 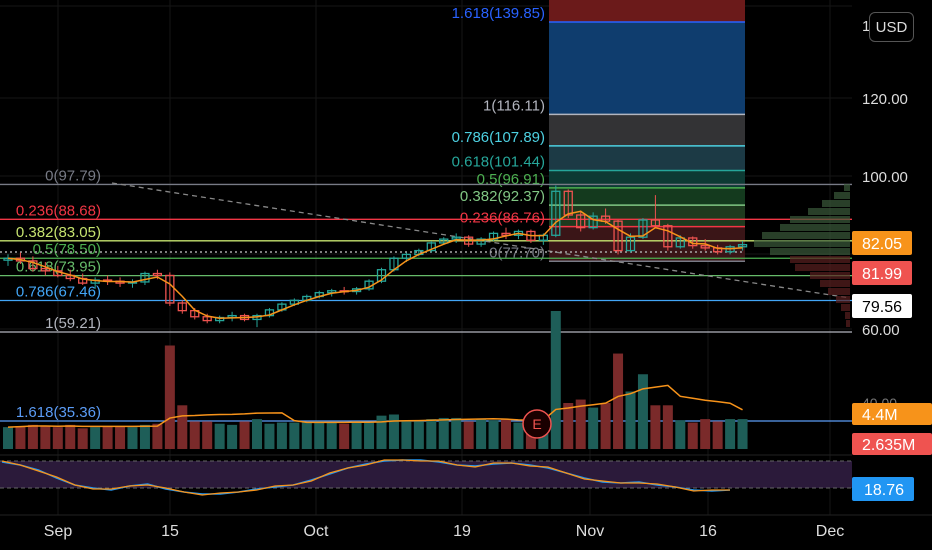 I want to click on price-axis-tick: 120.00, so click(x=885, y=99).